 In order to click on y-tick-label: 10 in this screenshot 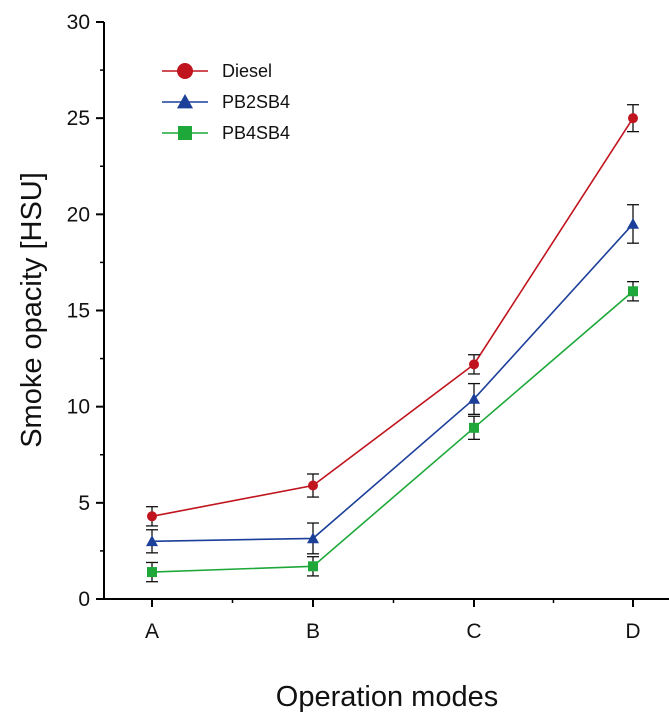, I will do `click(78, 407)`.